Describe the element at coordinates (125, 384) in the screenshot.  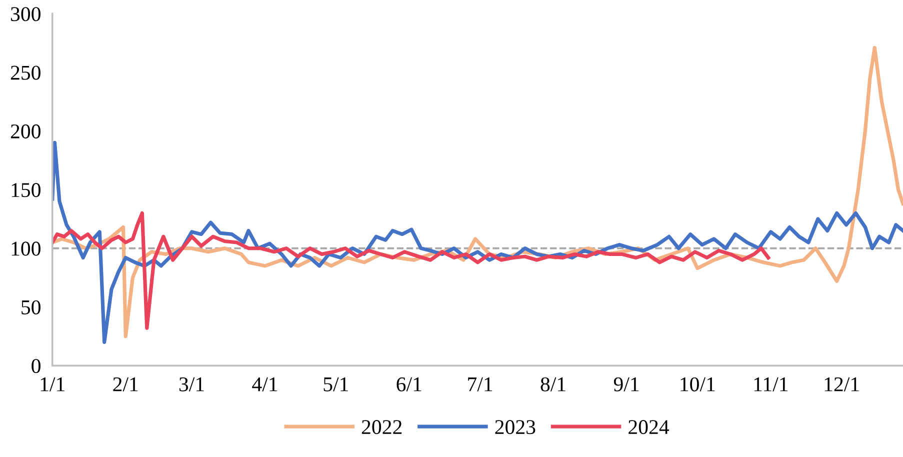
I see `x-tick-label: 2/1` at that location.